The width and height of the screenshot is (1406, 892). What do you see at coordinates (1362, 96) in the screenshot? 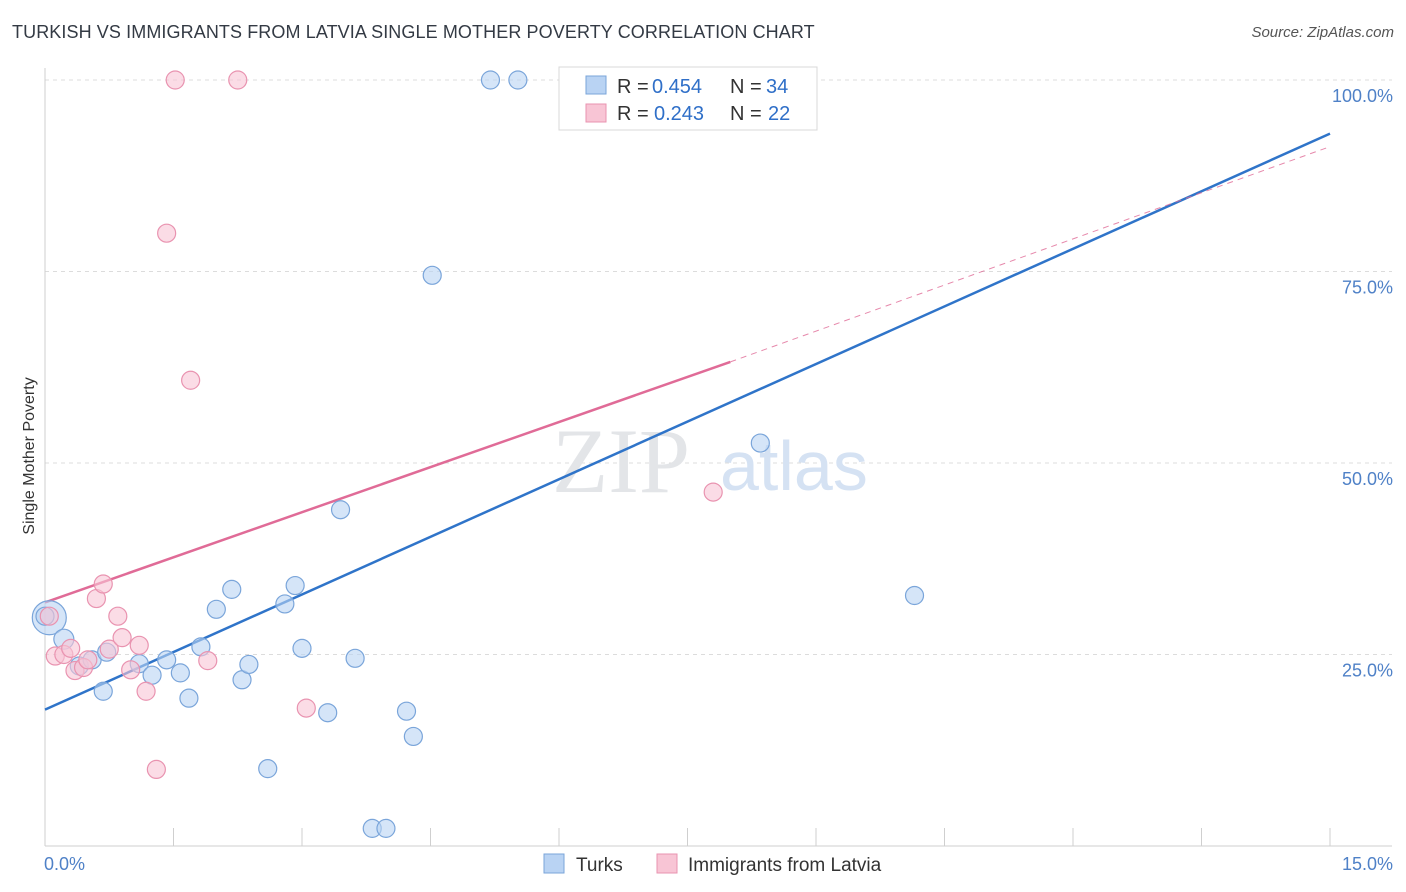
I see `y-tick-label-100: 100.0%` at bounding box center [1362, 96].